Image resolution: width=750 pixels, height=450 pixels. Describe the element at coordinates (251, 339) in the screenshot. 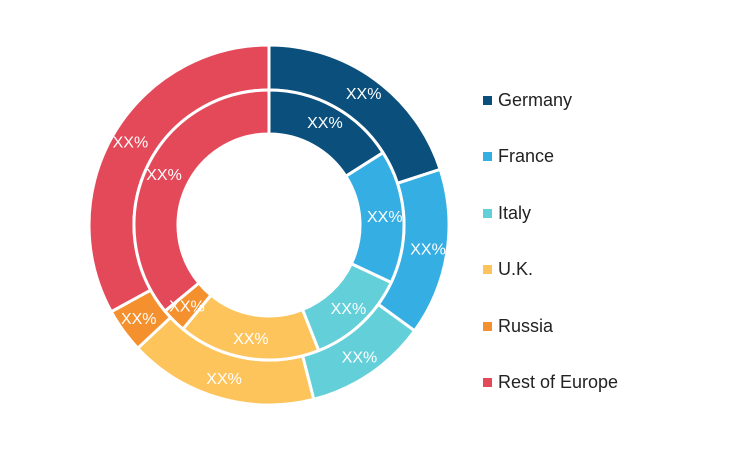

I see `inner-label-u-k: XX%` at that location.